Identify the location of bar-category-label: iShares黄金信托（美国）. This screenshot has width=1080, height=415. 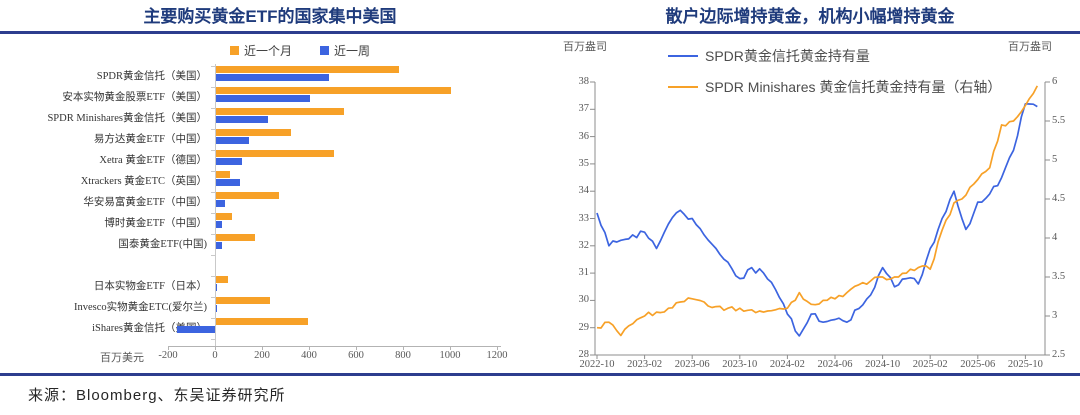
(149, 328).